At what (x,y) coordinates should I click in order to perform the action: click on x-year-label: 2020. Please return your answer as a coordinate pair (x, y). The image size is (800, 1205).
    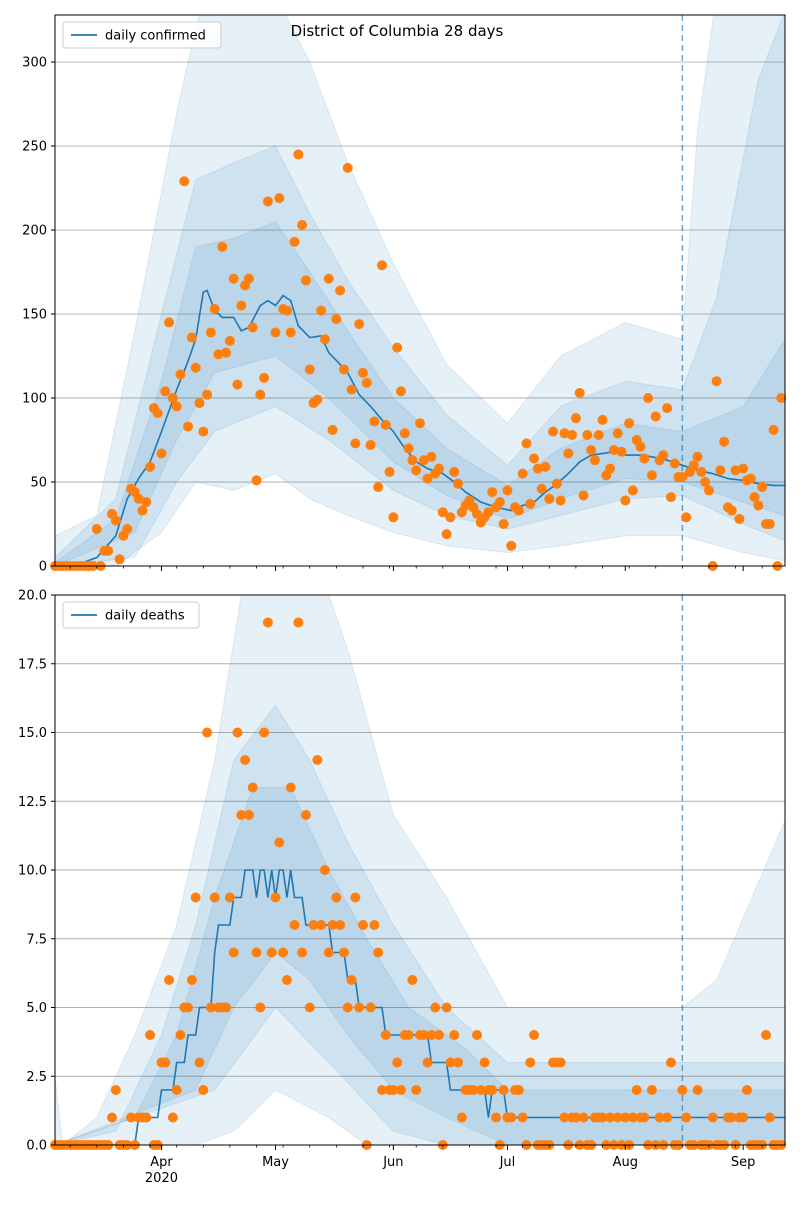
    Looking at the image, I should click on (161, 1178).